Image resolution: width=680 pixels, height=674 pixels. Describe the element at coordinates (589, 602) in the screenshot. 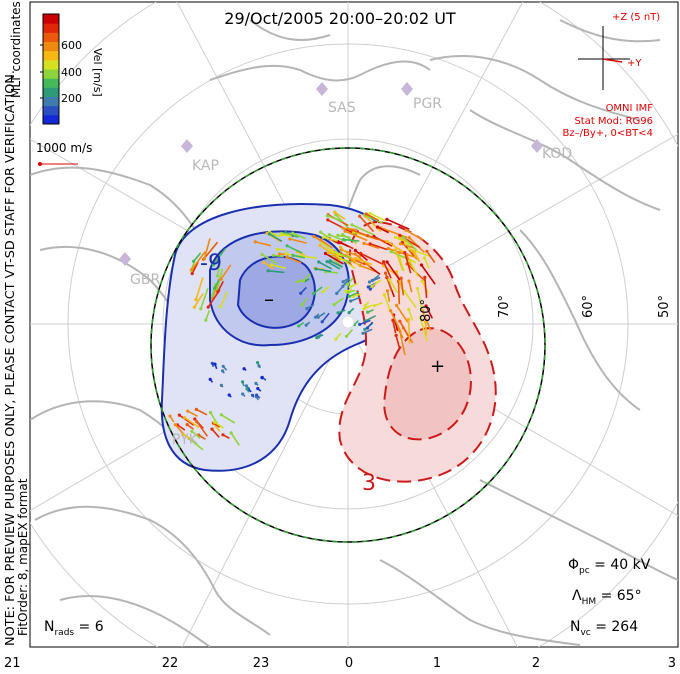

I see `lambda-subscript: HM` at that location.